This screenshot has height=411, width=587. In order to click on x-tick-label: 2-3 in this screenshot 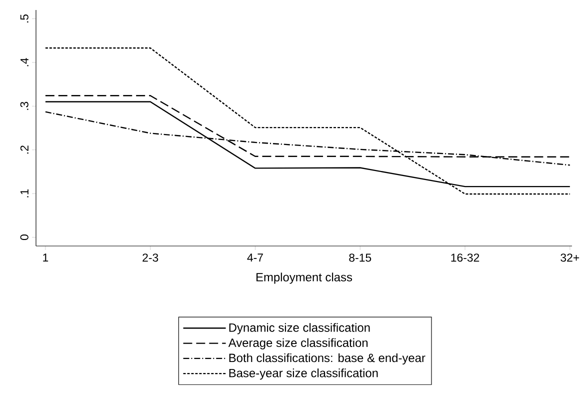, I will do `click(150, 258)`.